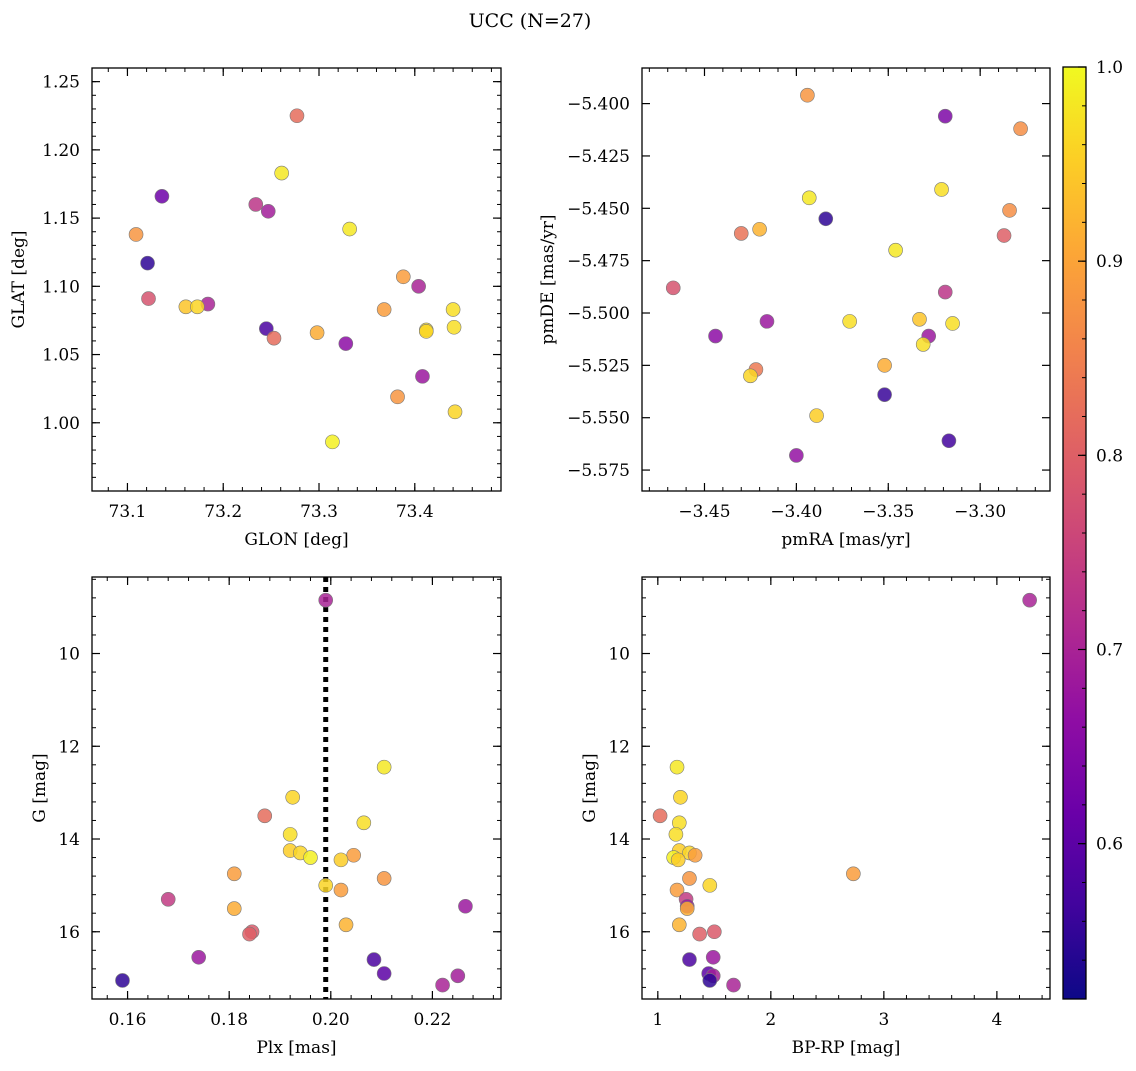  What do you see at coordinates (61, 151) in the screenshot?
I see `y-tick-label: 1.20` at bounding box center [61, 151].